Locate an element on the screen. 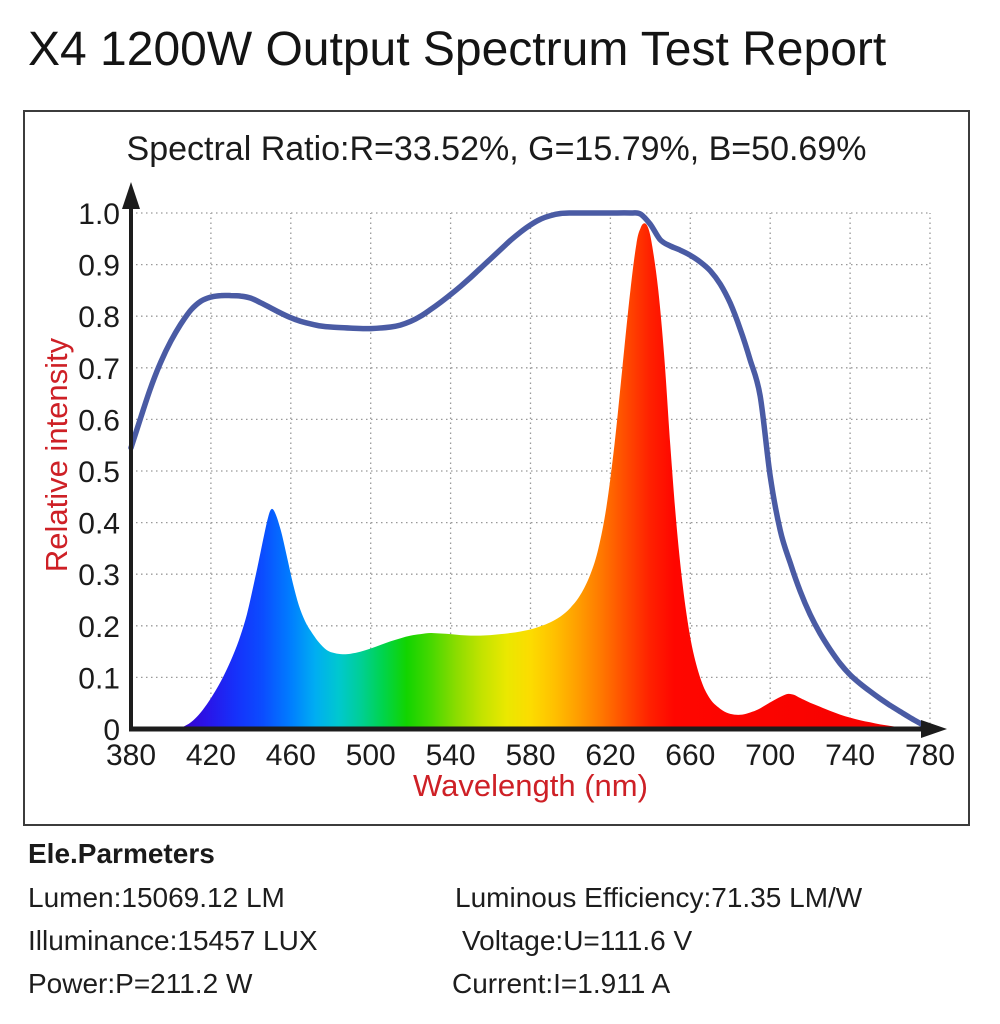 This screenshot has height=1024, width=1000. x-tick-label: 740 is located at coordinates (850, 755).